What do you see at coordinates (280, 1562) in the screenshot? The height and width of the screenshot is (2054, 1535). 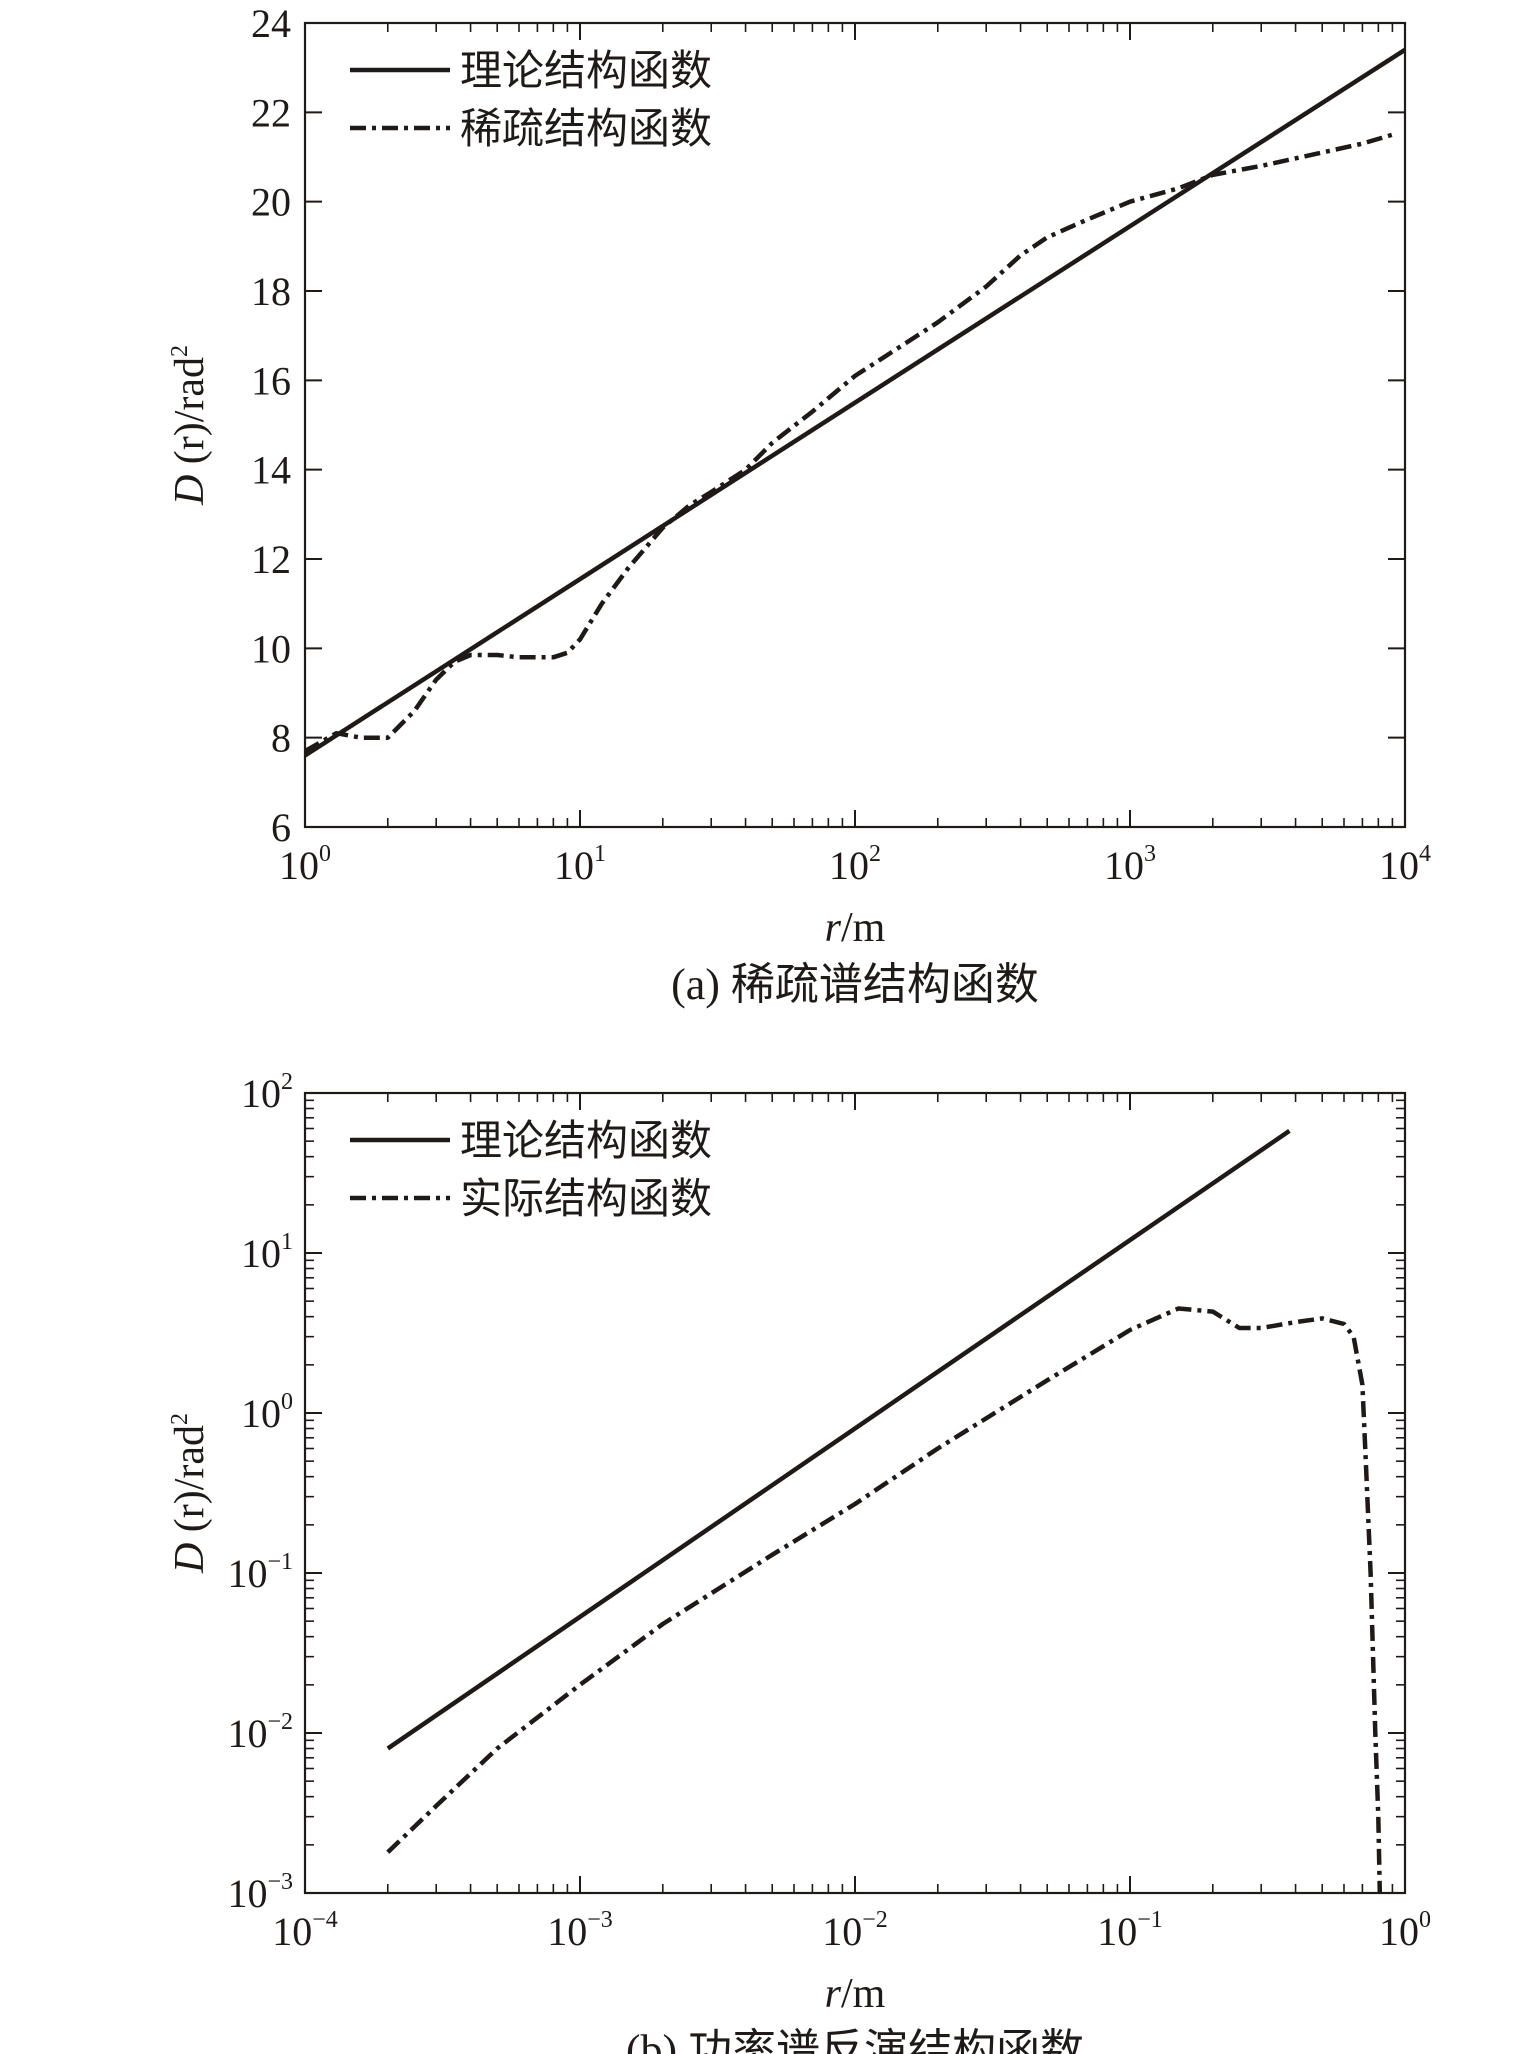 I see `y-tick-label-exp: −1` at bounding box center [280, 1562].